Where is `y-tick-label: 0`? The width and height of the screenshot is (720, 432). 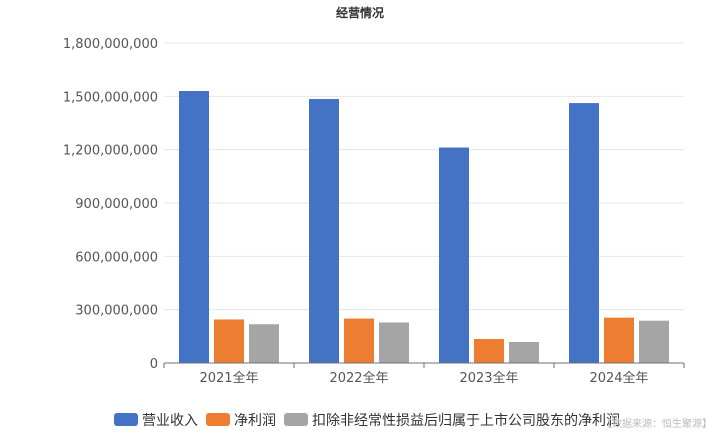 y-tick-label: 0 is located at coordinates (154, 364).